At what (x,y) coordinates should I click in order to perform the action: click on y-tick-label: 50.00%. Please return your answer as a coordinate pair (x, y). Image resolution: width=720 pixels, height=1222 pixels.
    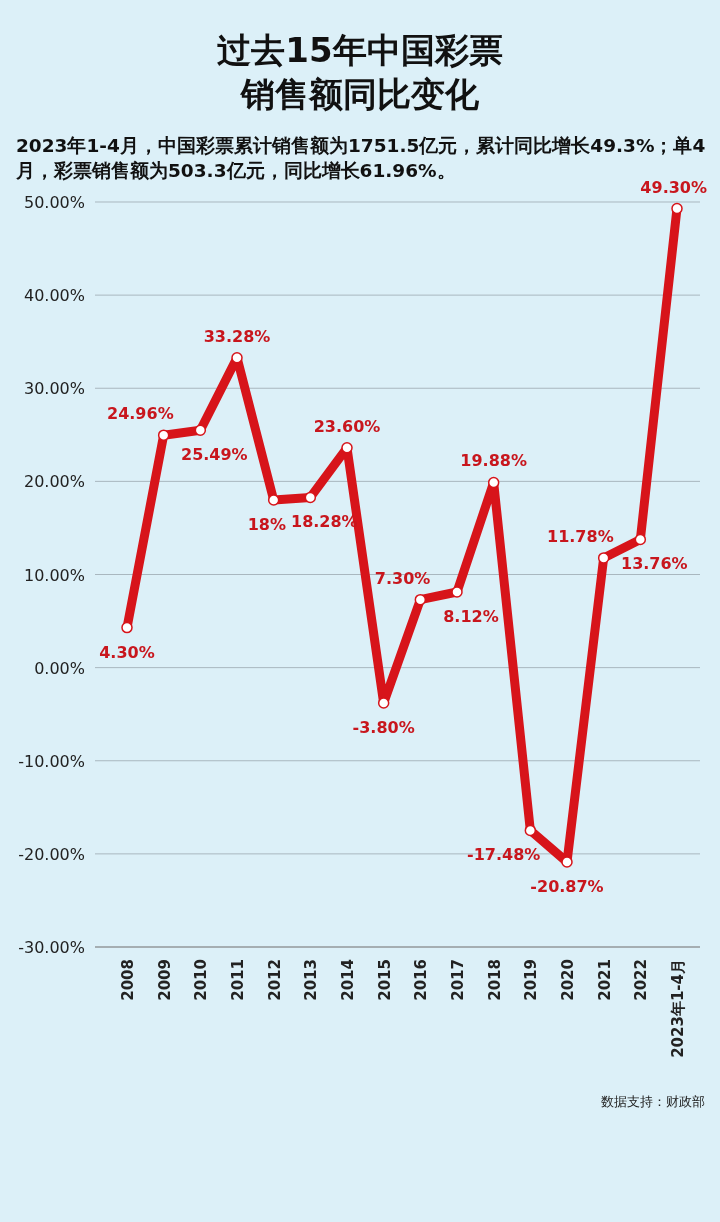
    Looking at the image, I should click on (54, 202).